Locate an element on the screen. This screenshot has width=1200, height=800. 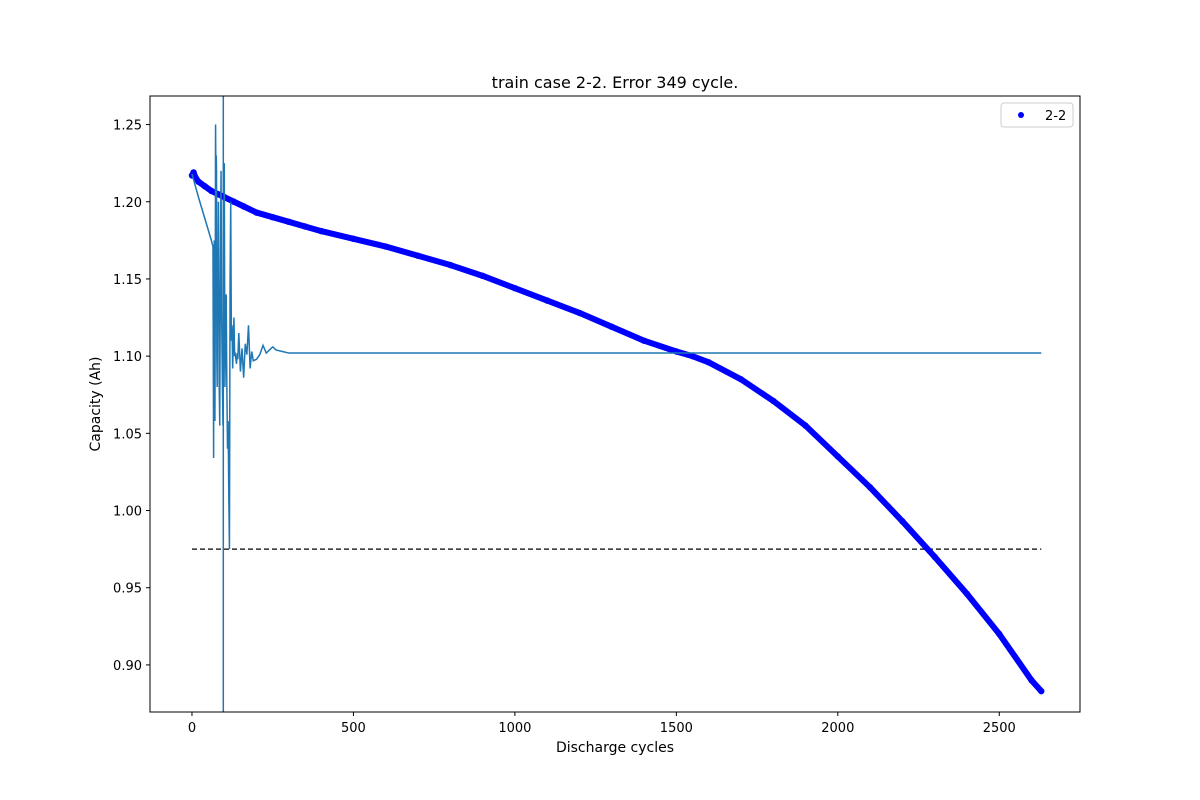
y-tick-label: 1.05 is located at coordinates (127, 434).